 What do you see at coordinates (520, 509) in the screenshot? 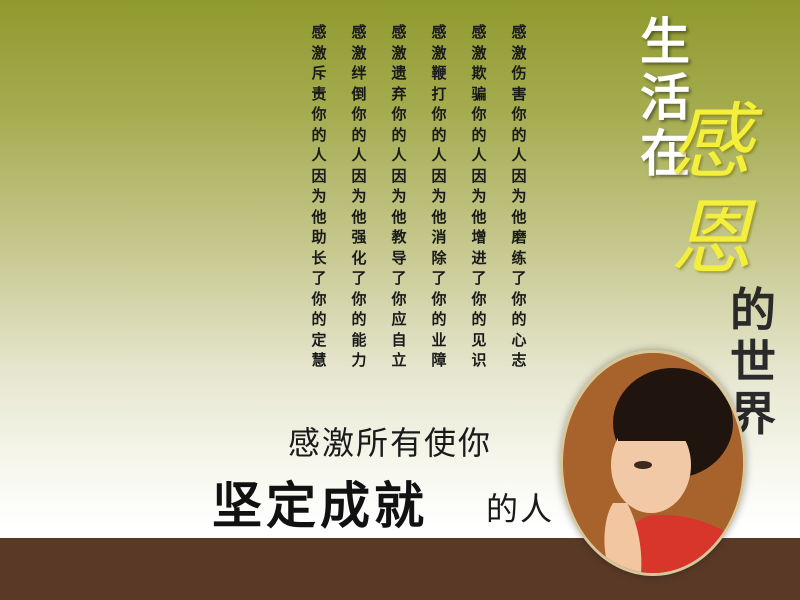
I see `slogan-tail: 的人` at bounding box center [520, 509].